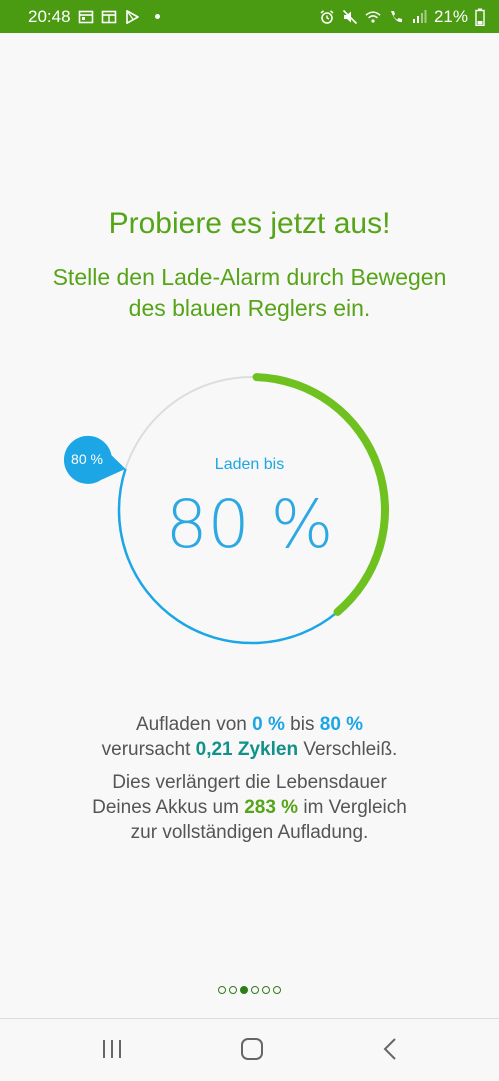  Describe the element at coordinates (112, 1049) in the screenshot. I see `recent-apps-icon` at that location.